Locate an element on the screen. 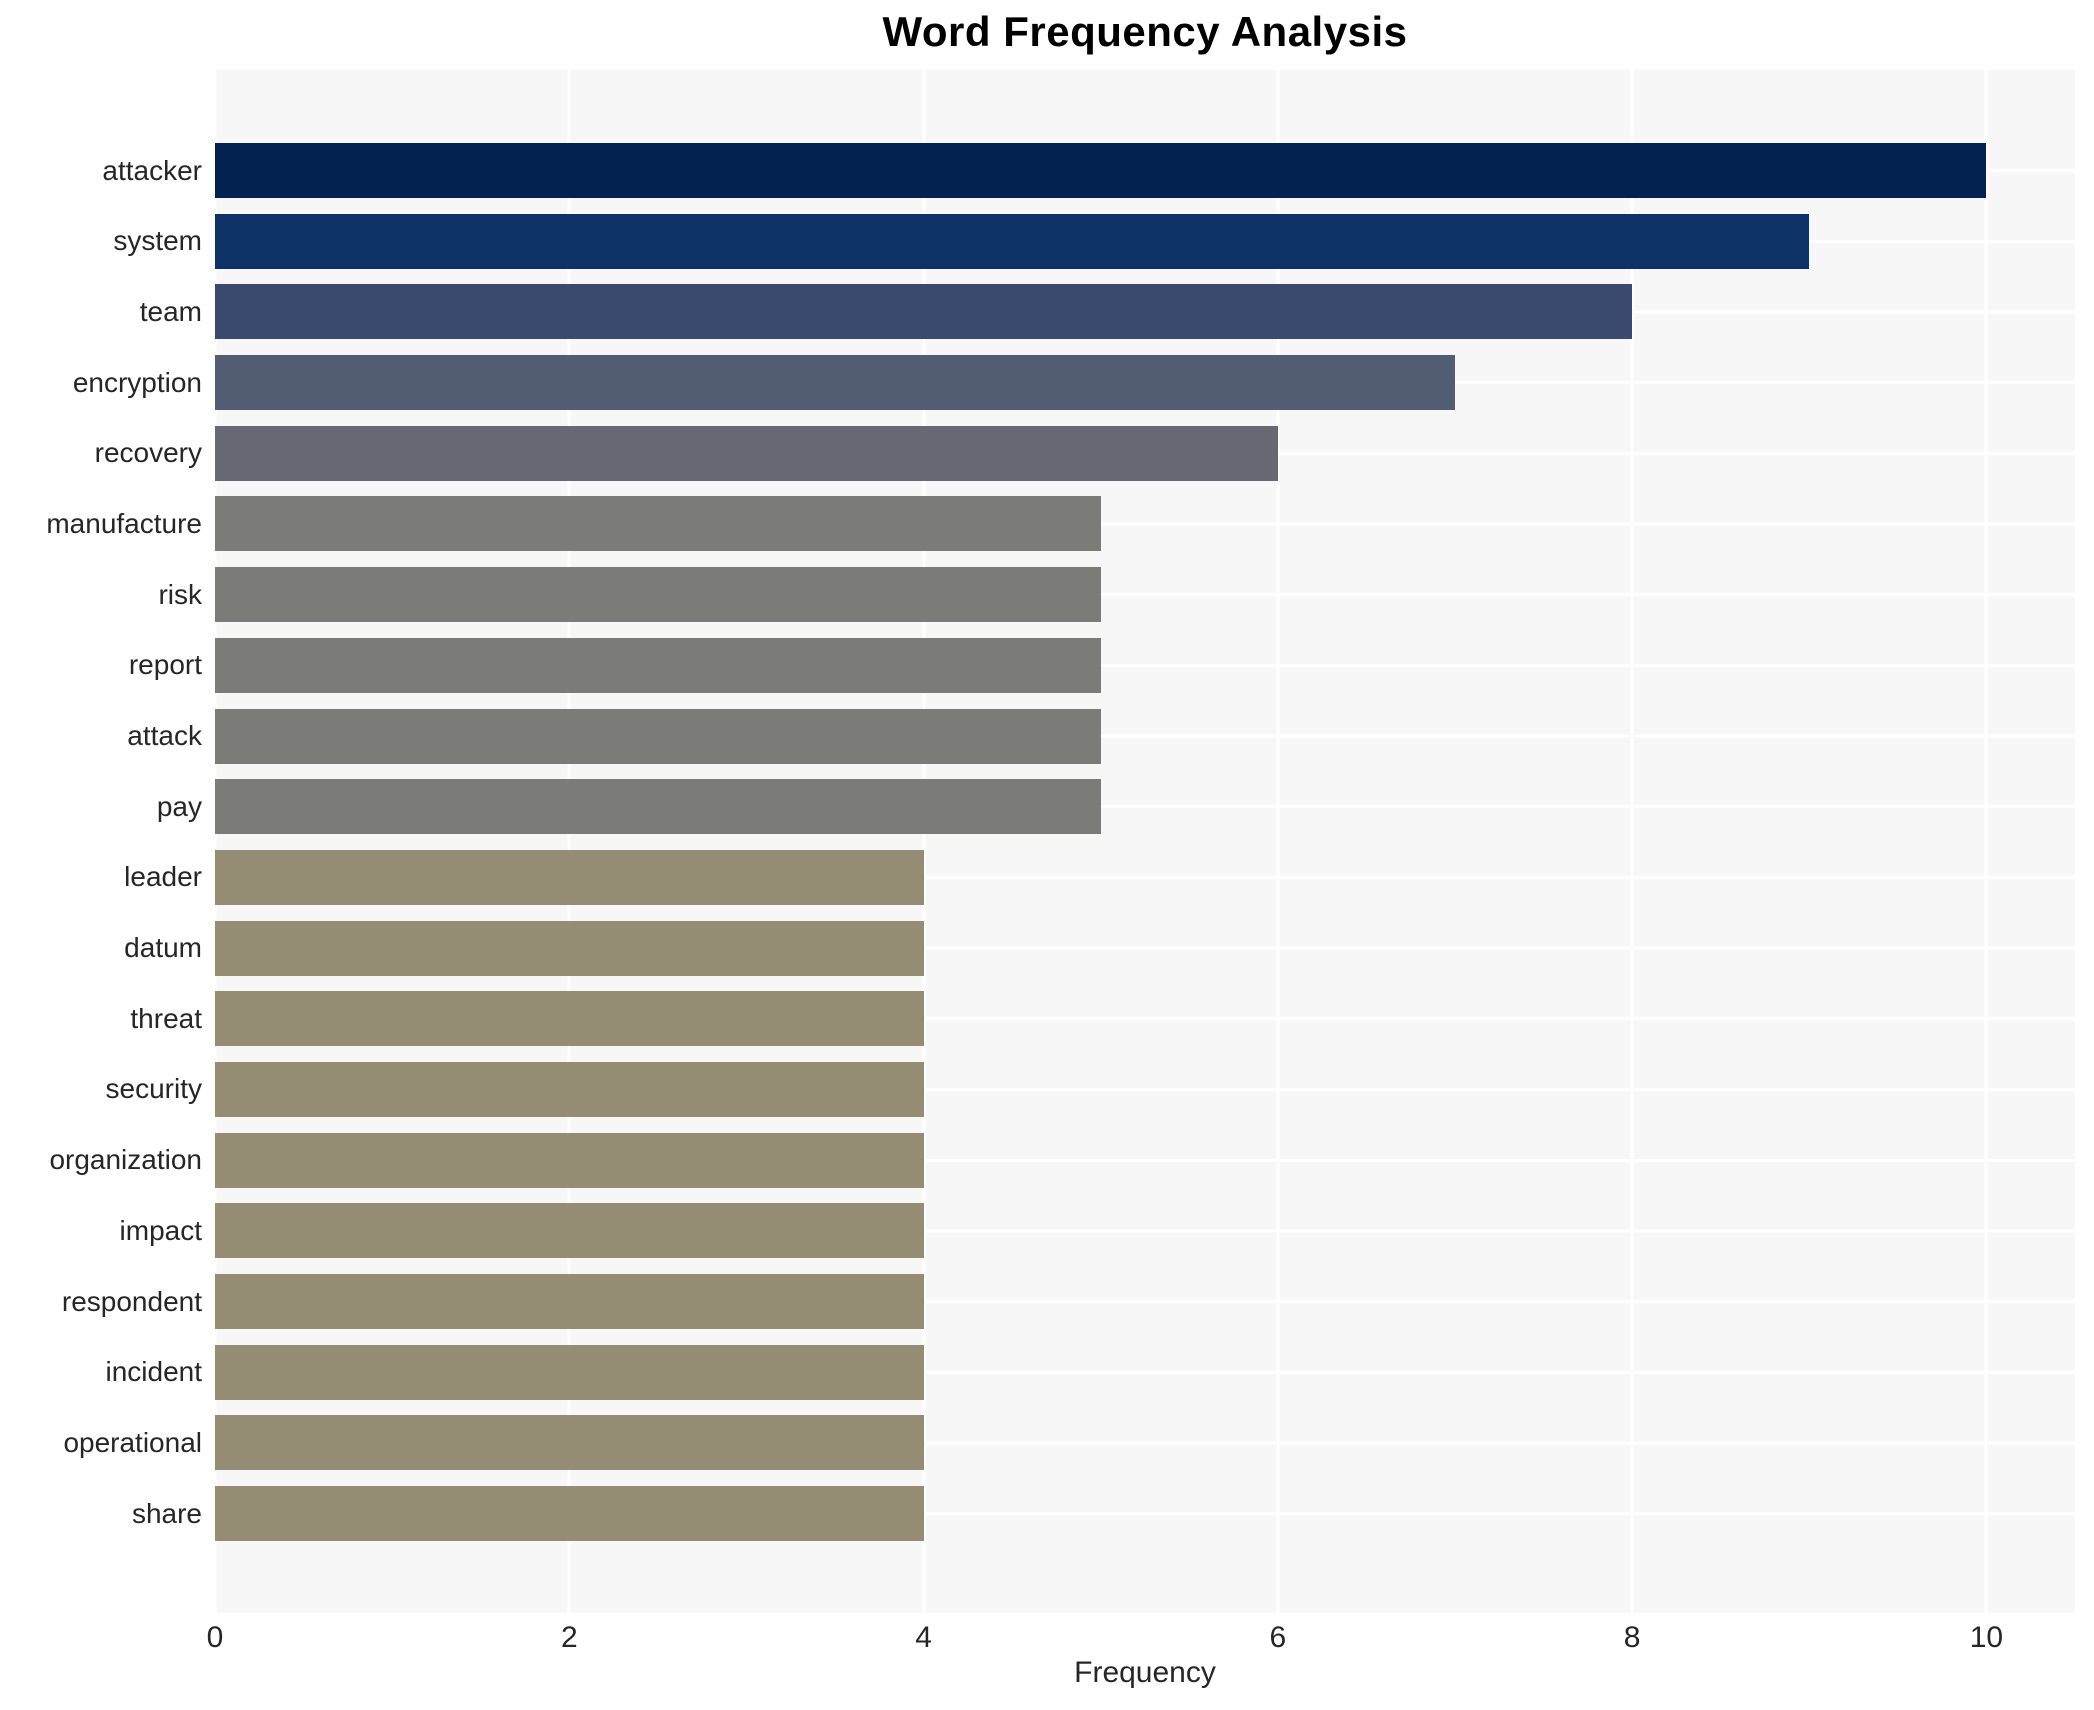  y-label-recovery: recovery is located at coordinates (148, 453).